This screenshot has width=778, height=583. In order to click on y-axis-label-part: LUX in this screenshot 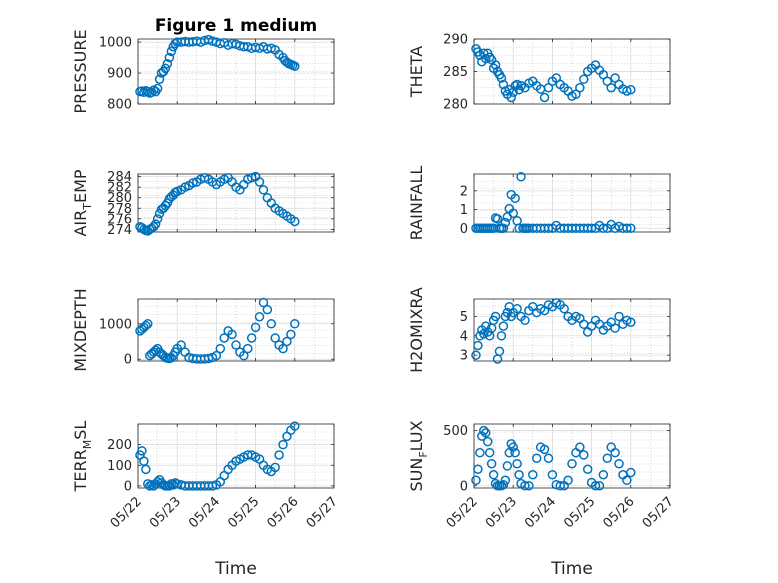, I will do `click(416, 435)`.